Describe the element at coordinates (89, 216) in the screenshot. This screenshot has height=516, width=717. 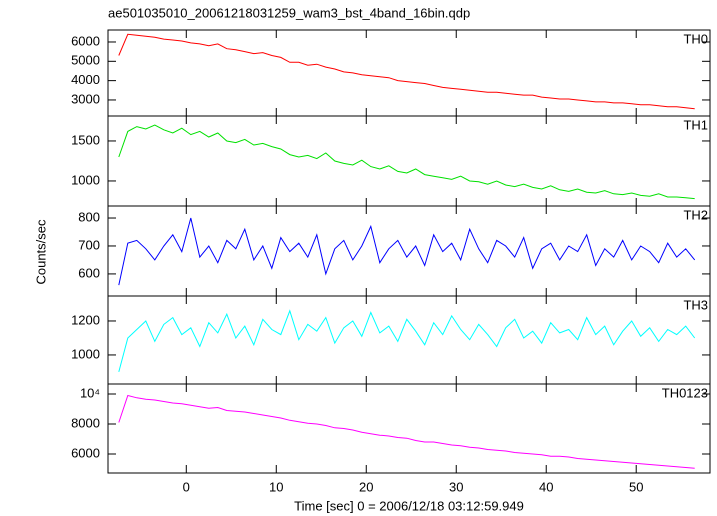
I see `y-tick-label: 800` at that location.